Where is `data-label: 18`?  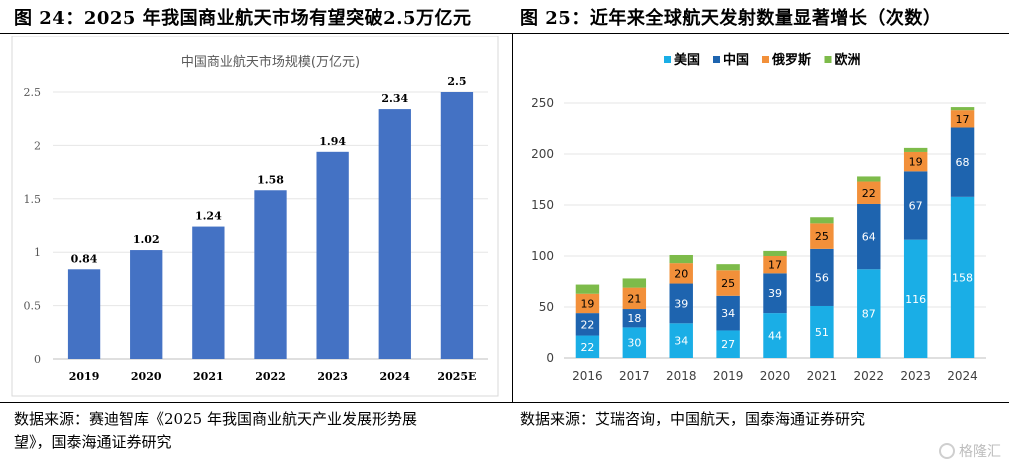 data-label: 18 is located at coordinates (634, 318).